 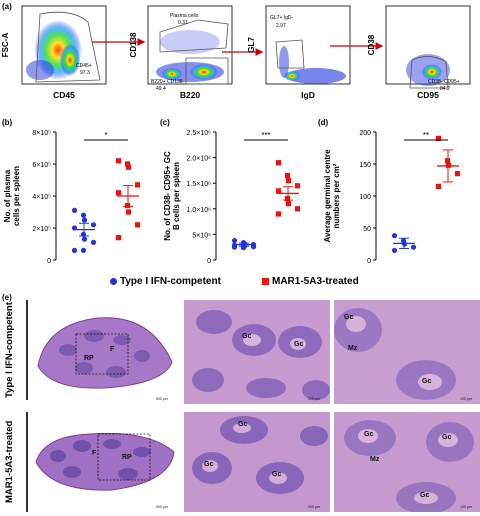 I want to click on gate-outline, so click(x=68, y=47).